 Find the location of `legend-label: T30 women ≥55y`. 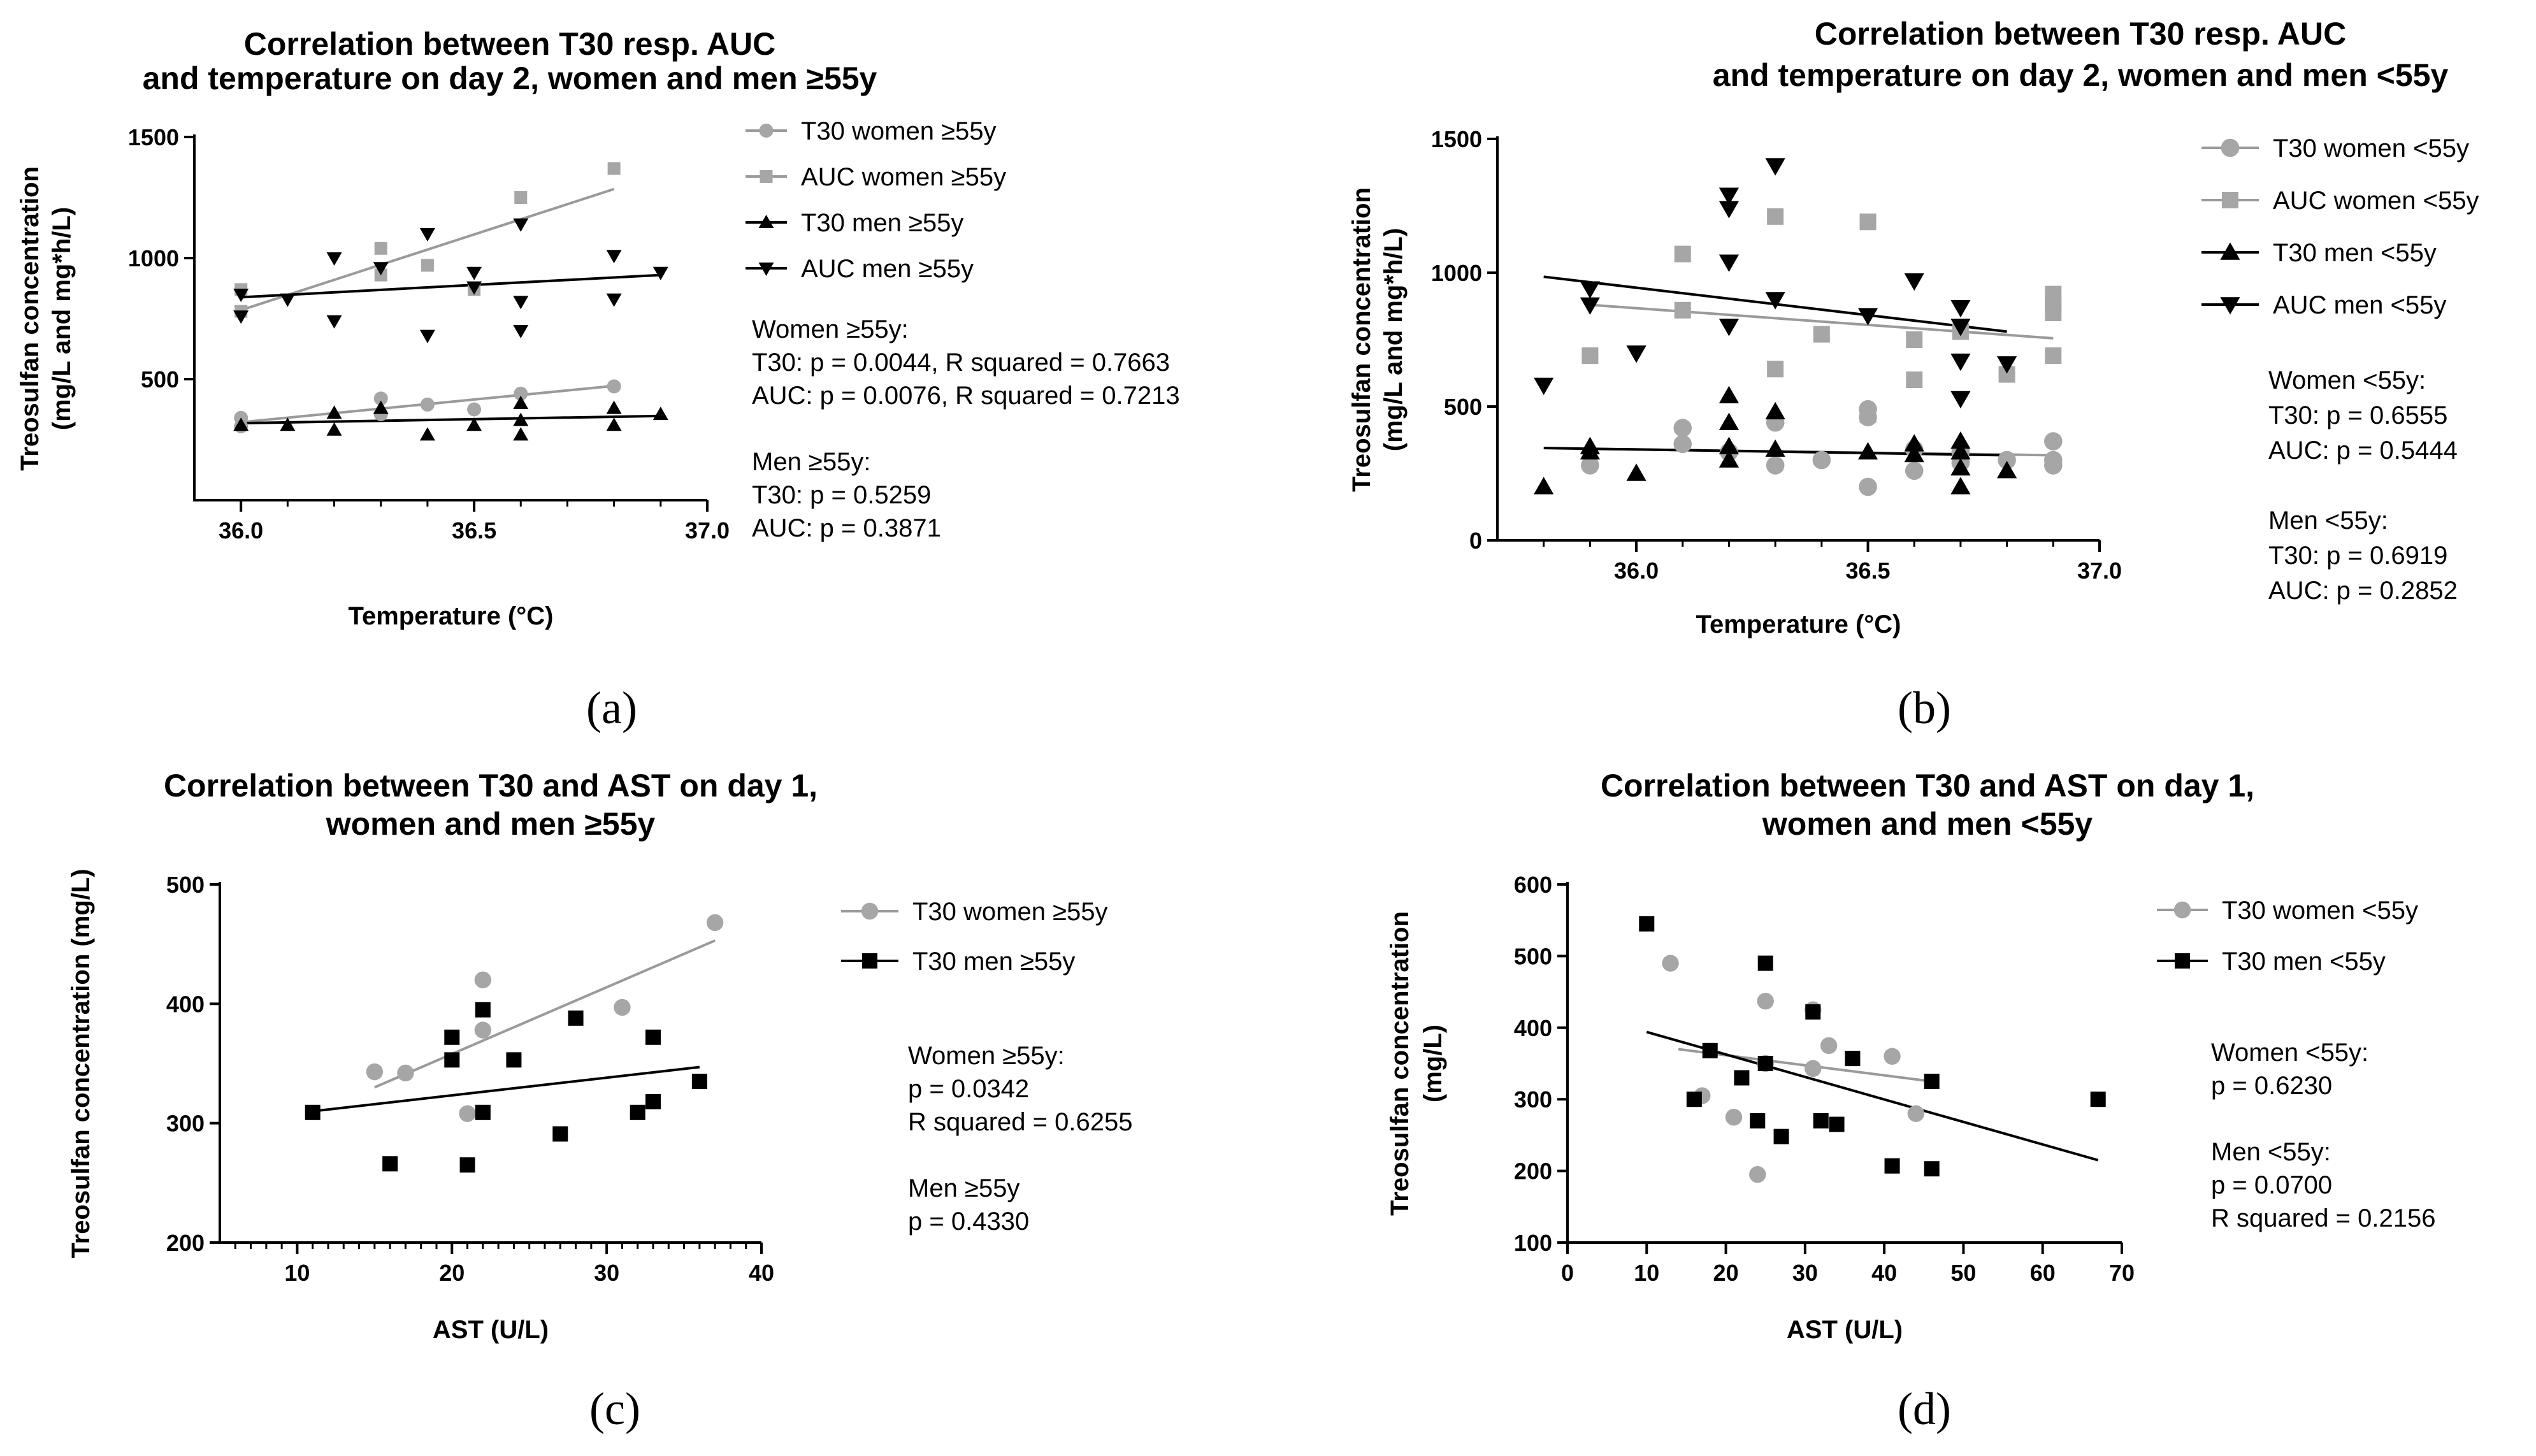

legend-label: T30 women ≥55y is located at coordinates (1010, 912).